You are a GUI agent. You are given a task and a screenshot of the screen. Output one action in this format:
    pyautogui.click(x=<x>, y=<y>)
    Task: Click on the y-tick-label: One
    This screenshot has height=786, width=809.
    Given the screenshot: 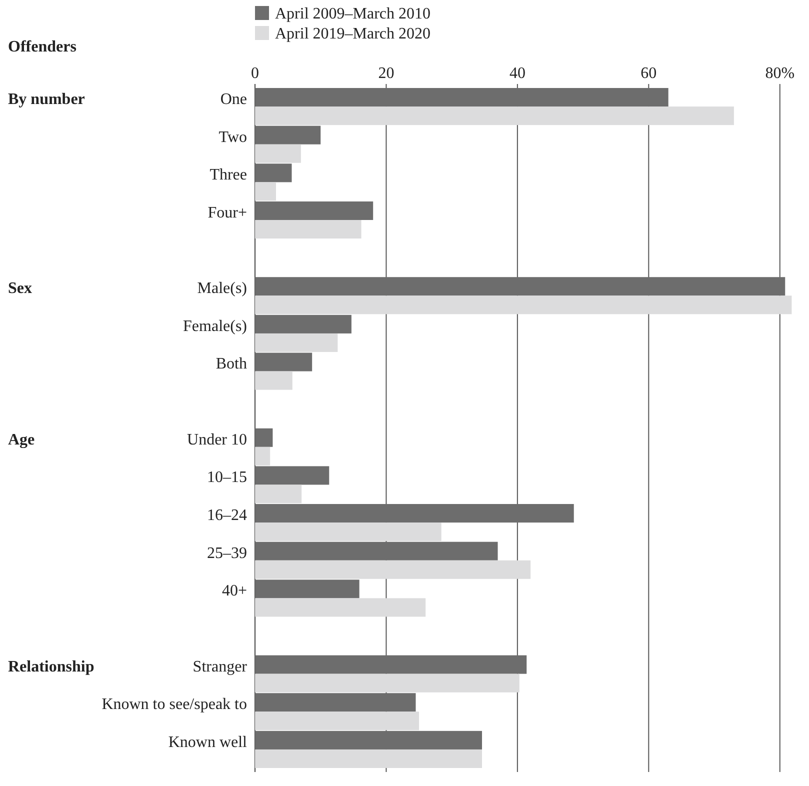 What is the action you would take?
    pyautogui.click(x=233, y=99)
    